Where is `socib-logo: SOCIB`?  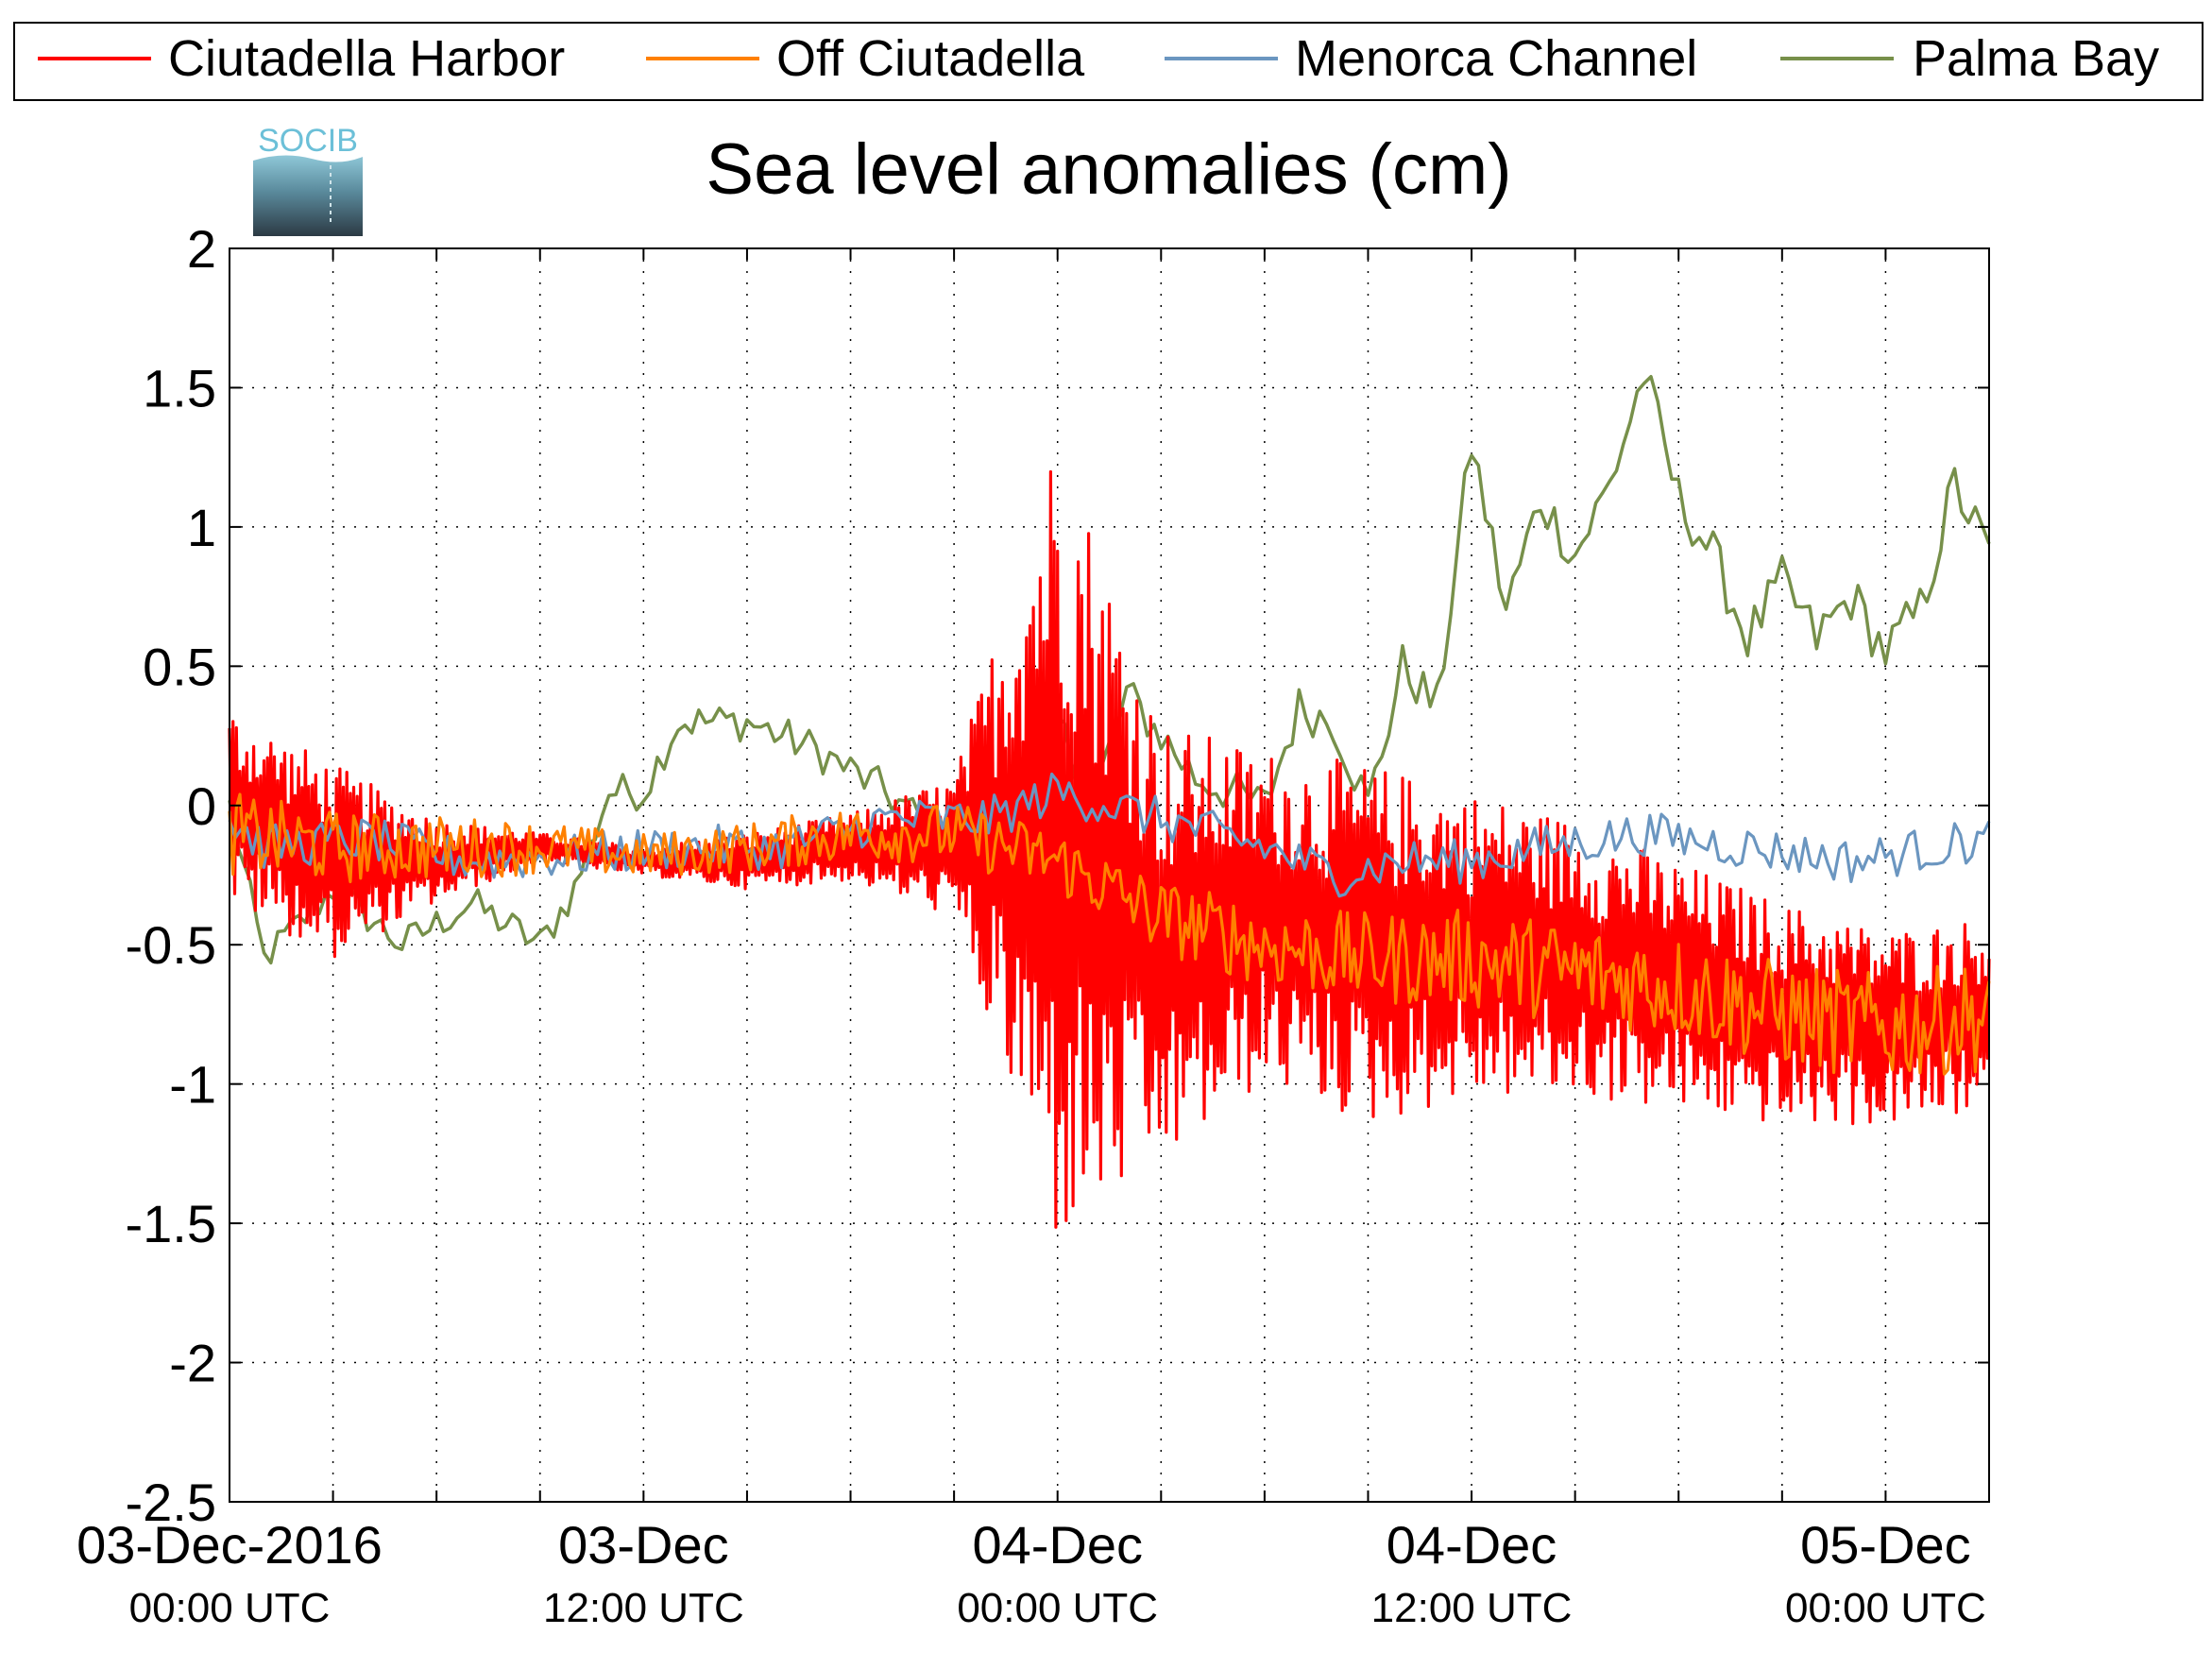 socib-logo: SOCIB is located at coordinates (308, 180).